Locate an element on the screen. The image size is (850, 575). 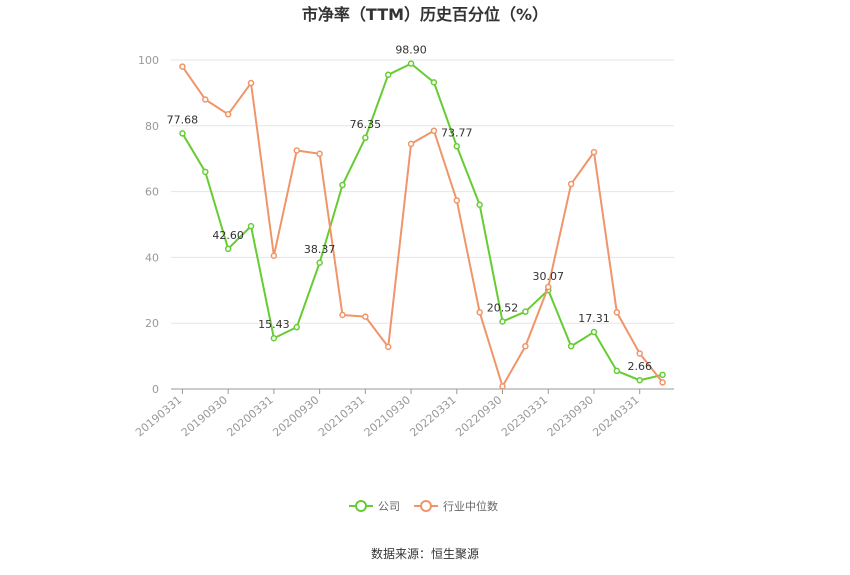
x-tick-label: 20220331 is located at coordinates (432, 416).